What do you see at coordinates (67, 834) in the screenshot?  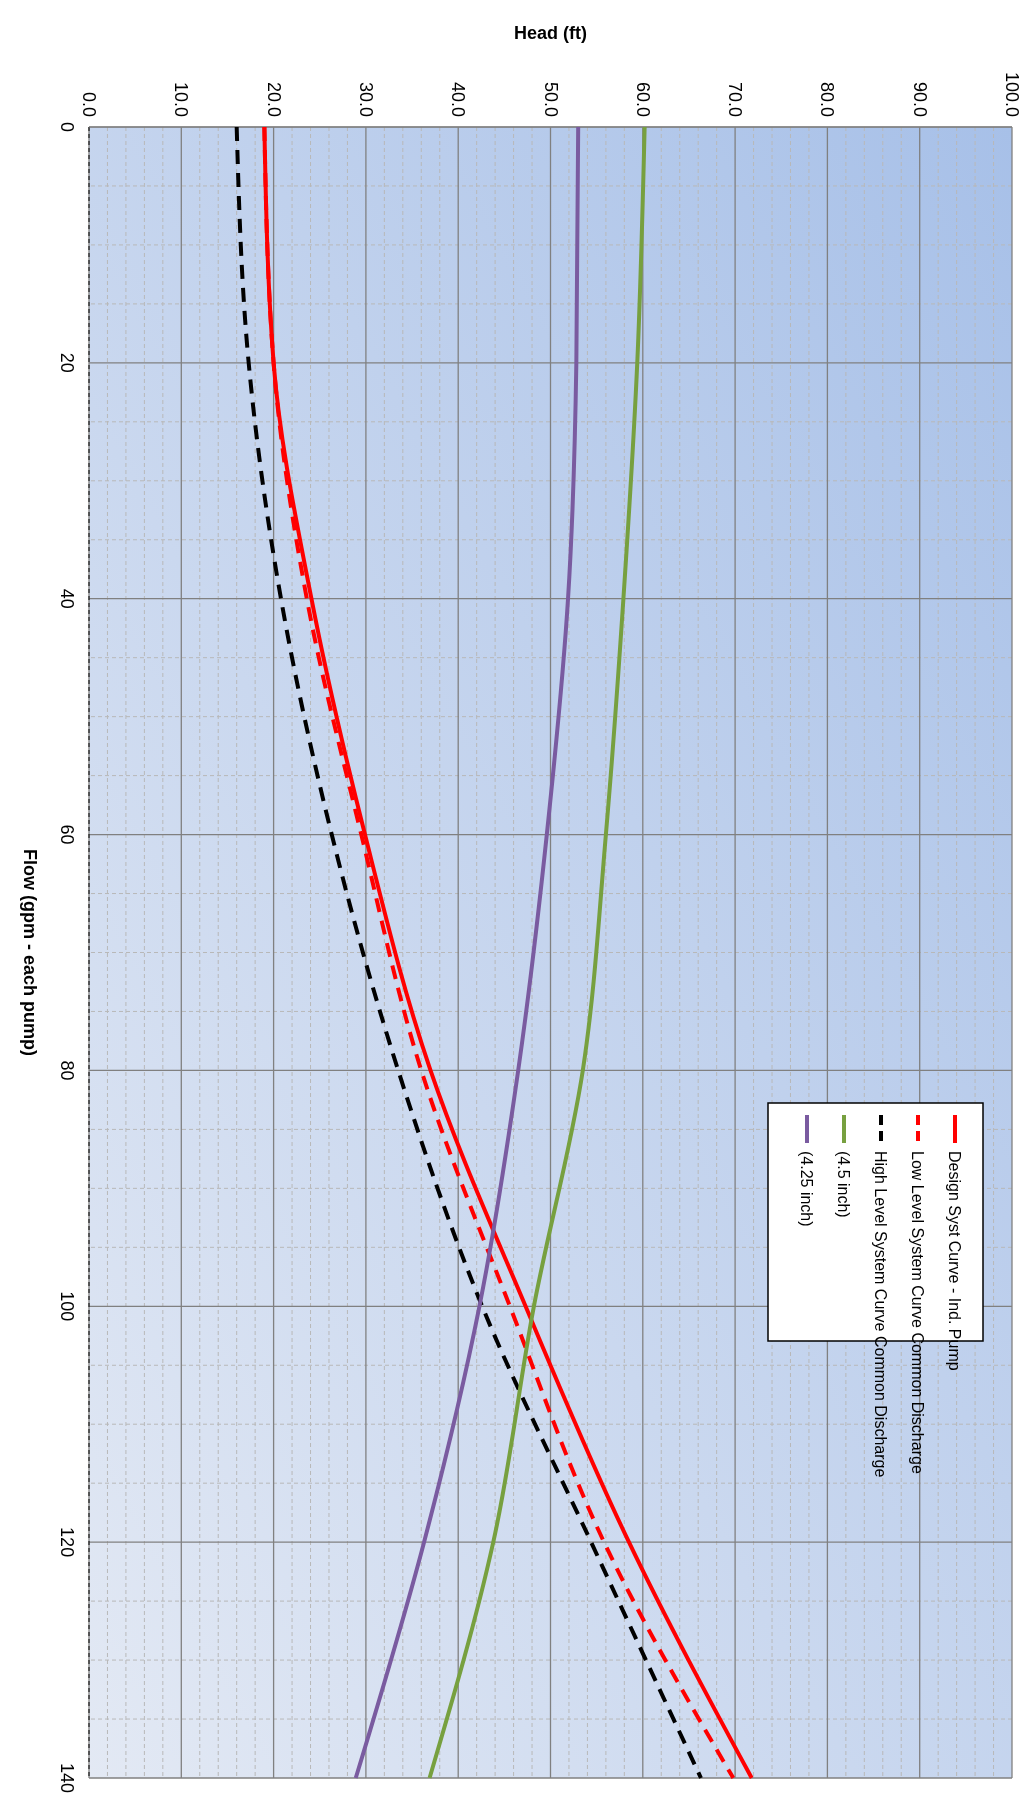 I see `y-tick-label: 60` at bounding box center [67, 834].